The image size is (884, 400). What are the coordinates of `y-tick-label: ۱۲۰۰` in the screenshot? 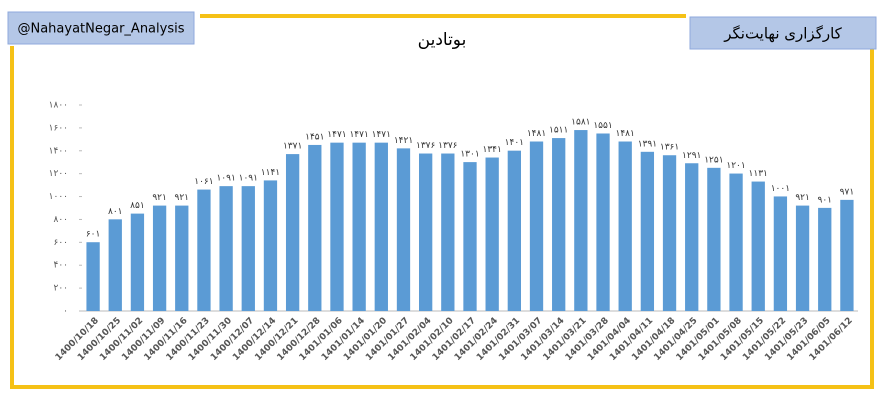 It's located at (58, 174).